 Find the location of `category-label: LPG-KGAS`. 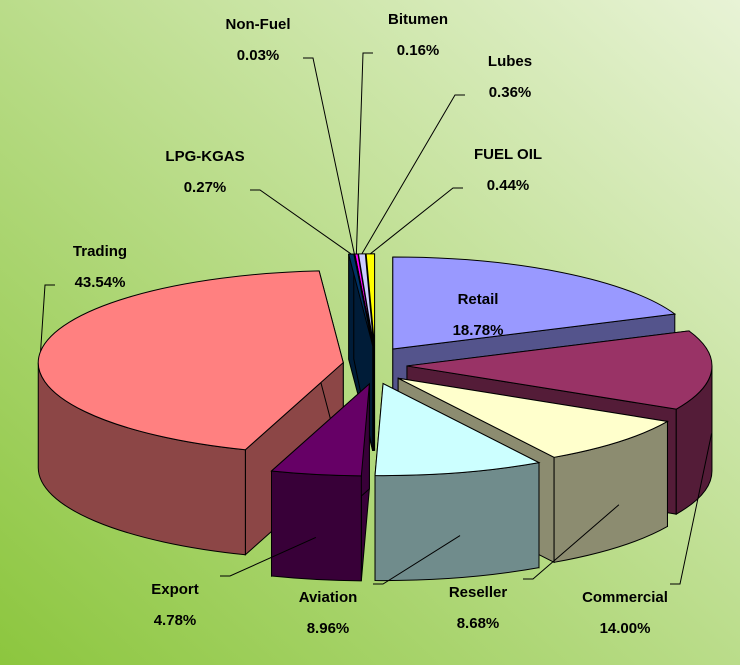

category-label: LPG-KGAS is located at coordinates (204, 156).